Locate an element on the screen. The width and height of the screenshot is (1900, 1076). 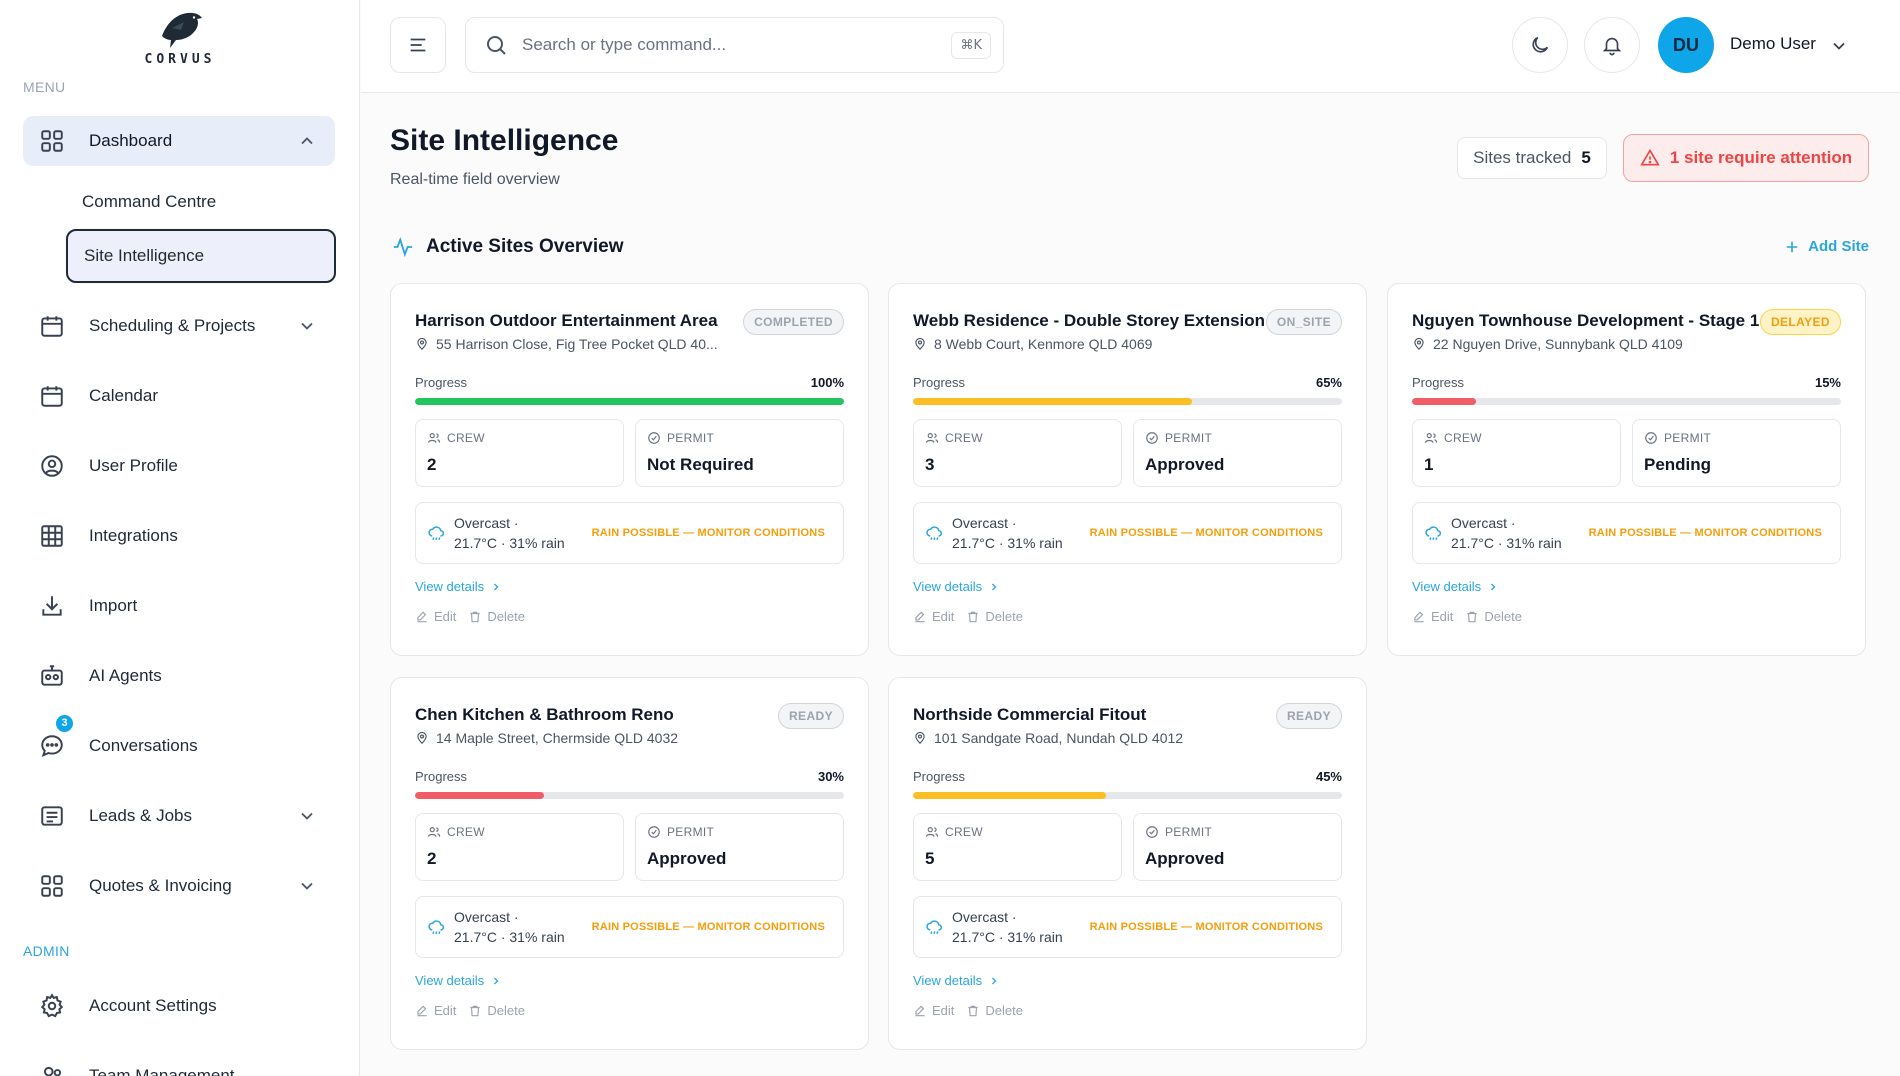
site-name: Chen Kitchen & Bathroom Reno is located at coordinates (544, 714).